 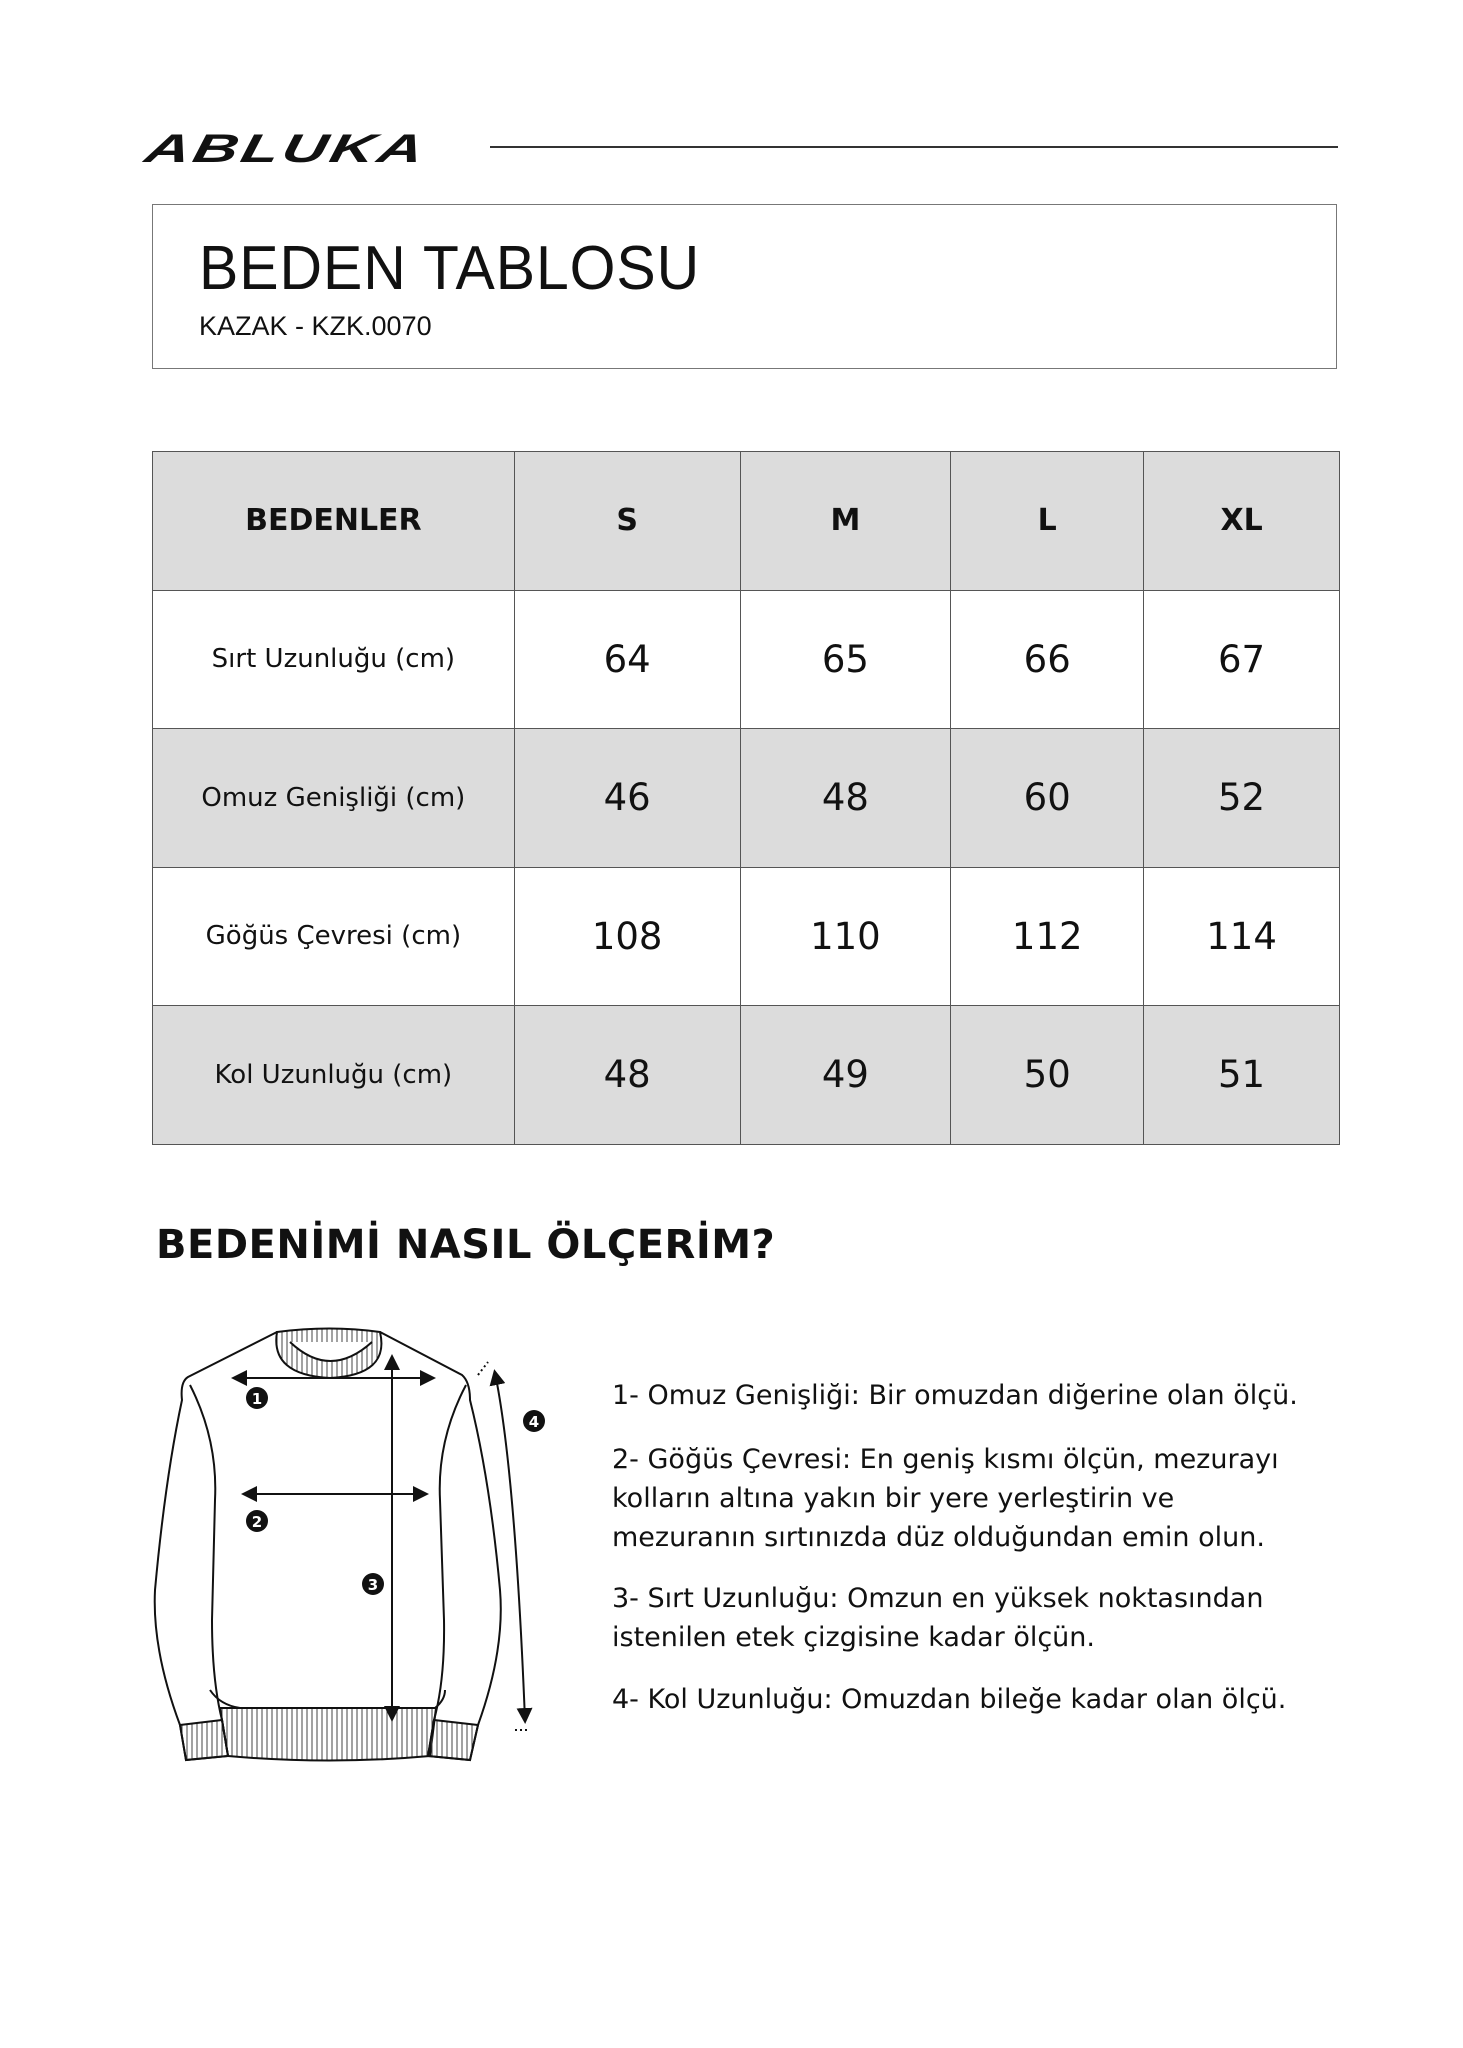 I want to click on col-header-m: M, so click(x=845, y=521).